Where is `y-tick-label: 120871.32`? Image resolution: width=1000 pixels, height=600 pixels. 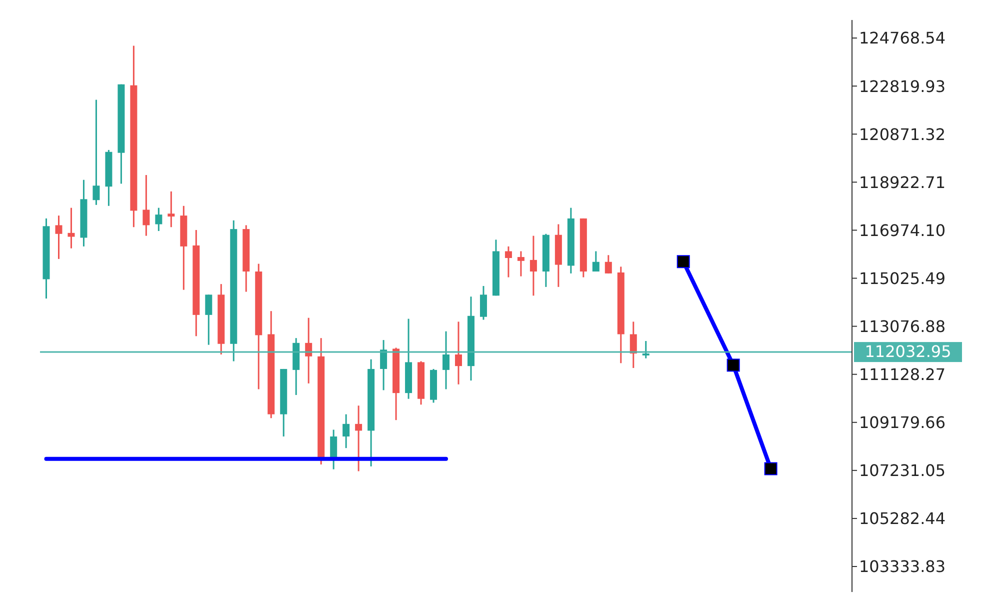
y-tick-label: 120871.32 is located at coordinates (902, 134).